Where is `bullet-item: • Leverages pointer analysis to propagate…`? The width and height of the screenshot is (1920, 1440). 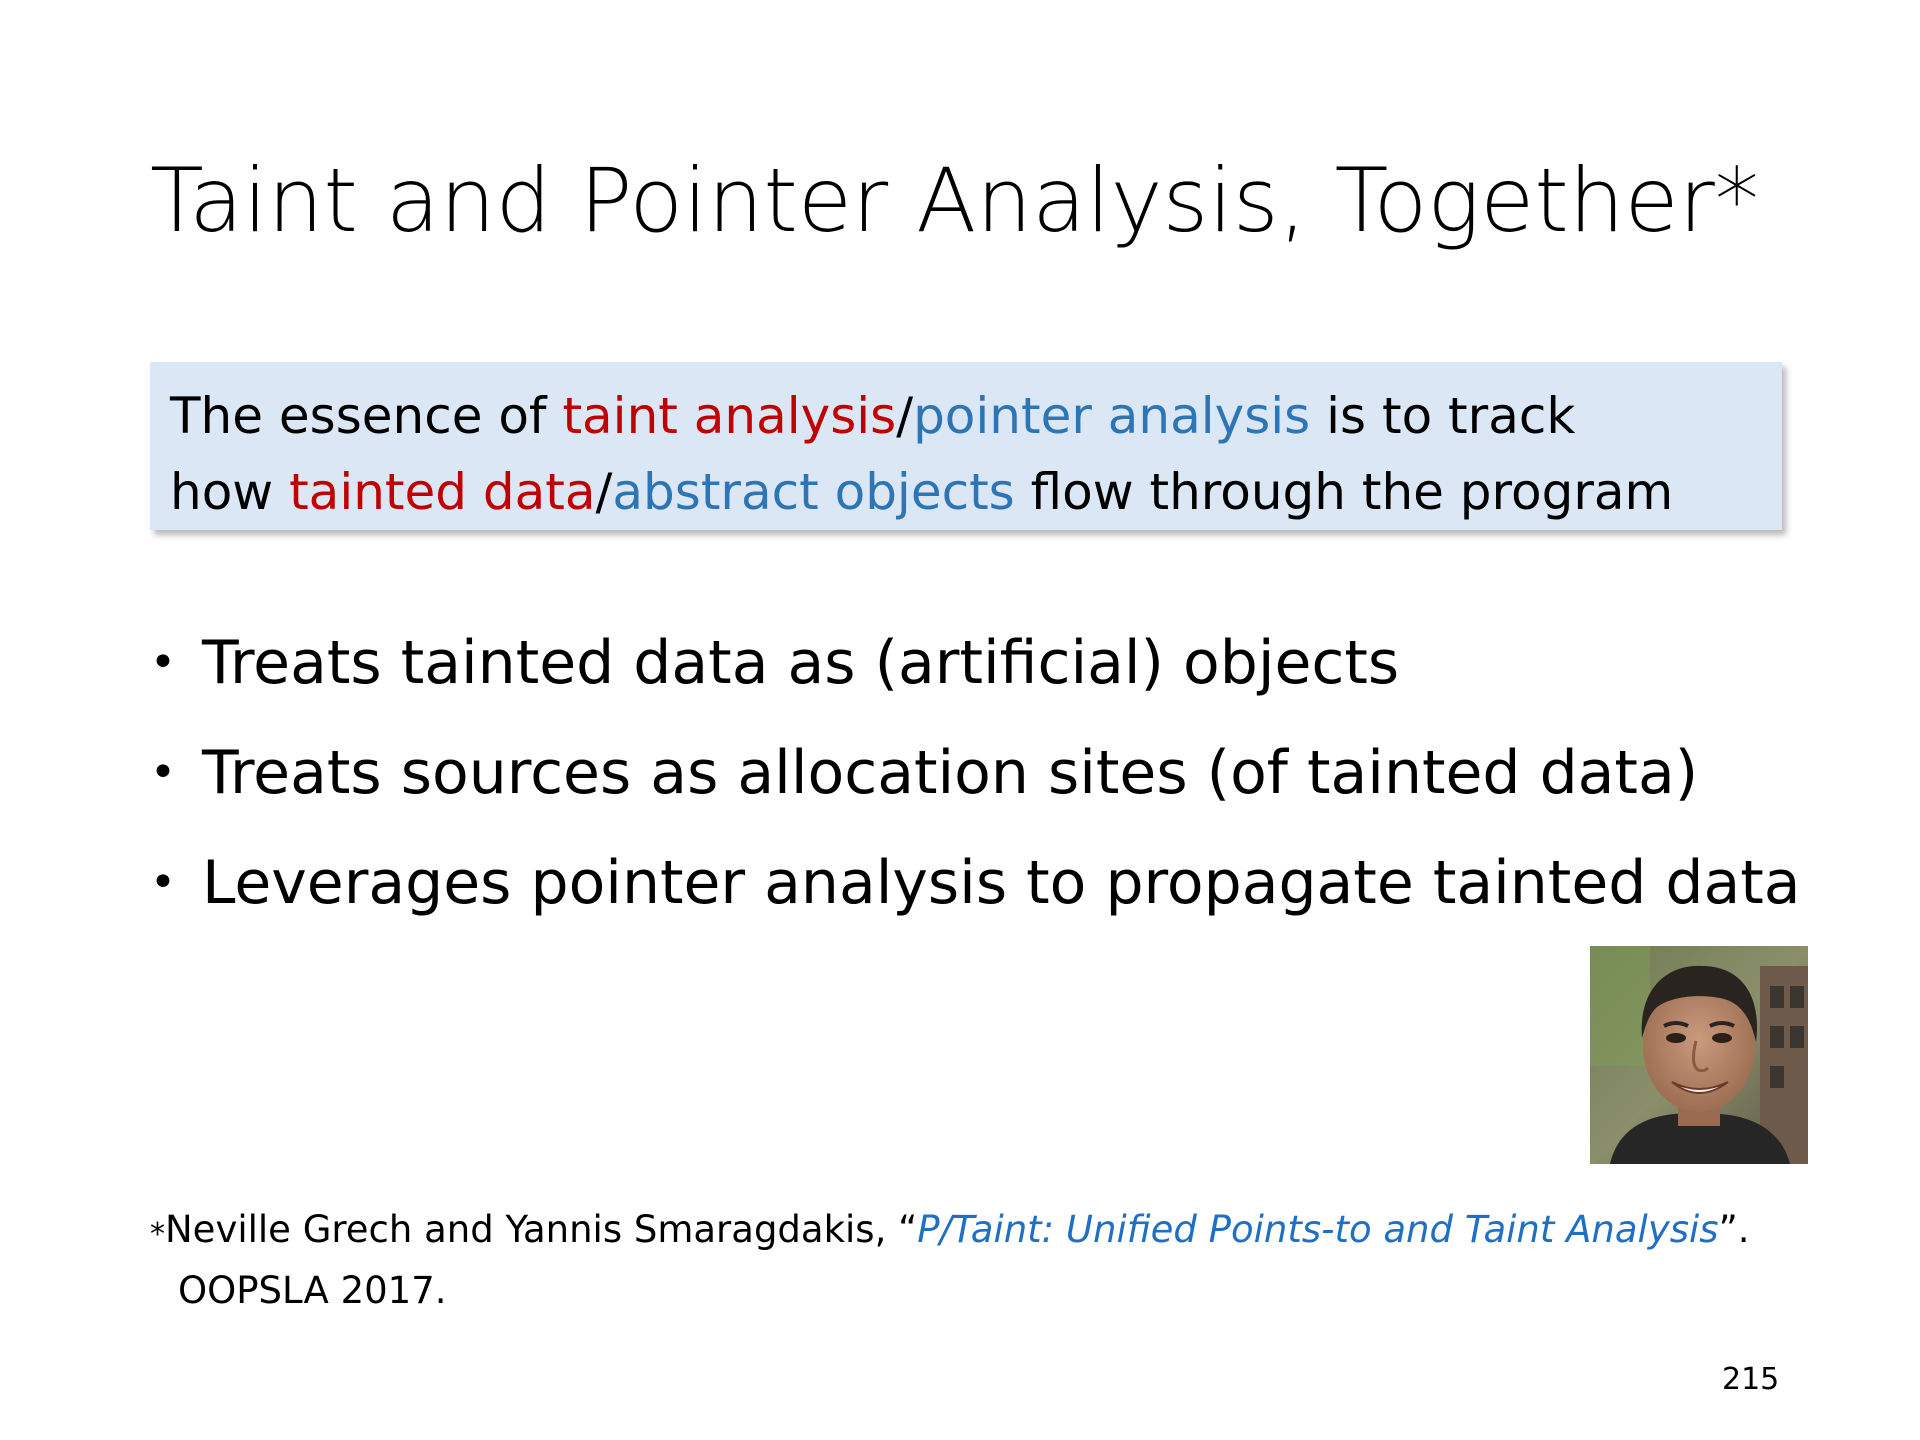 bullet-item: • Leverages pointer analysis to propagate… is located at coordinates (975, 893).